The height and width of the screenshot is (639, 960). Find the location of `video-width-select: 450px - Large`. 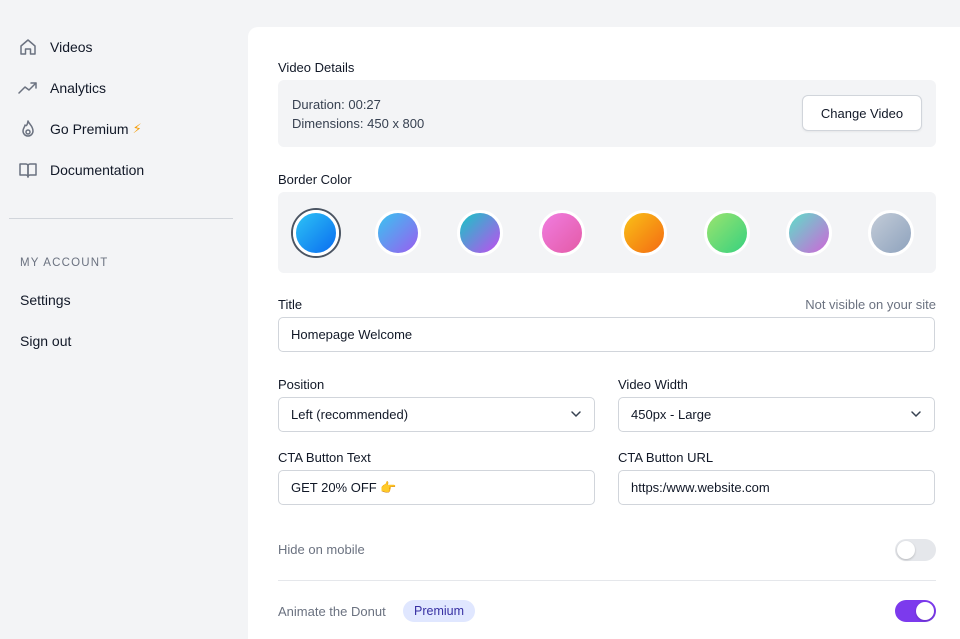

video-width-select: 450px - Large is located at coordinates (776, 414).